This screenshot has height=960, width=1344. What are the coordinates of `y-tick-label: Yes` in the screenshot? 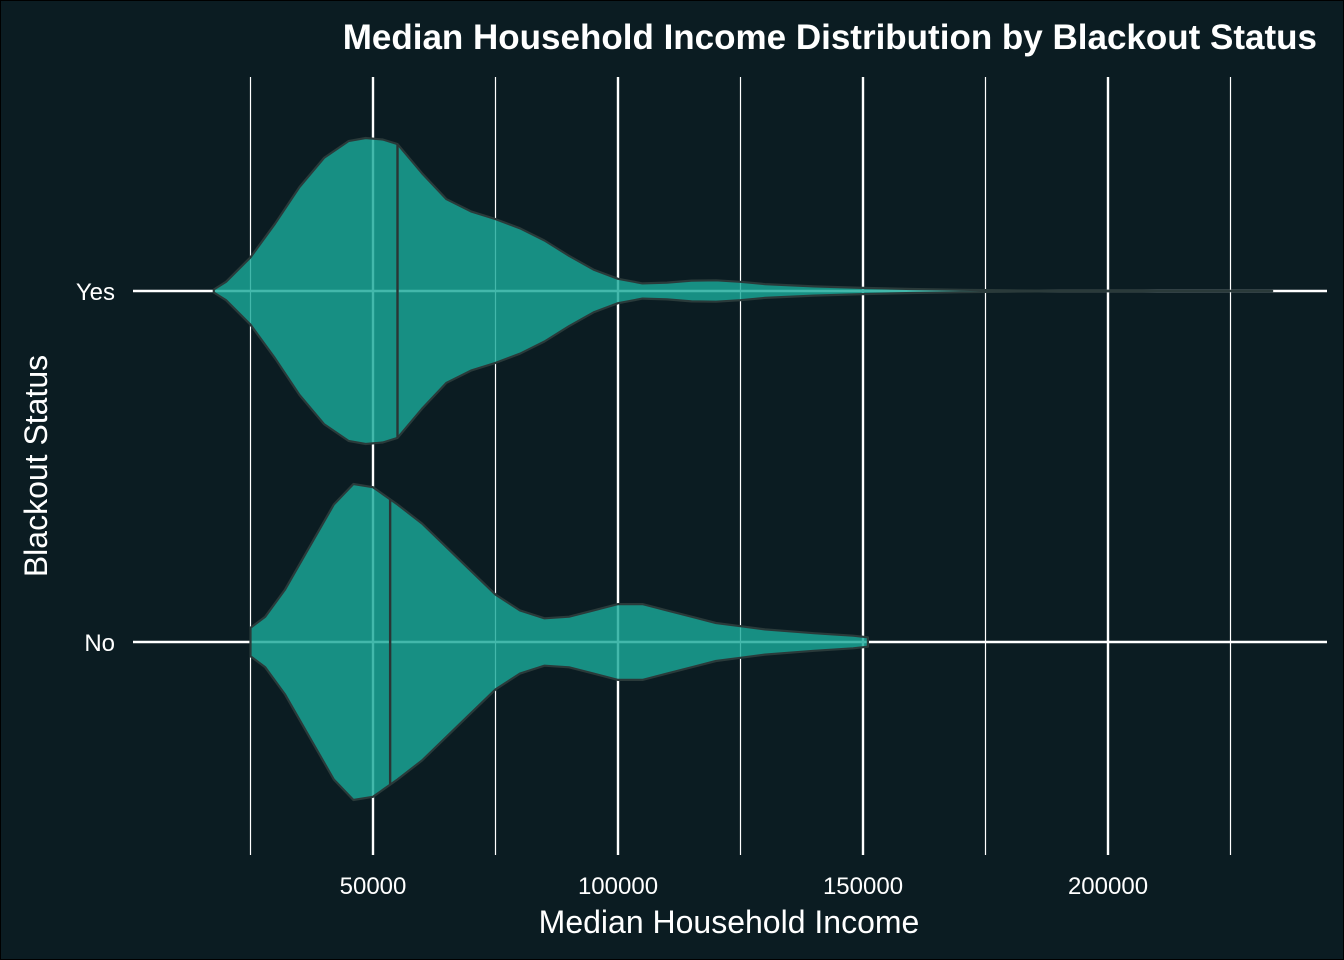 It's located at (95, 292).